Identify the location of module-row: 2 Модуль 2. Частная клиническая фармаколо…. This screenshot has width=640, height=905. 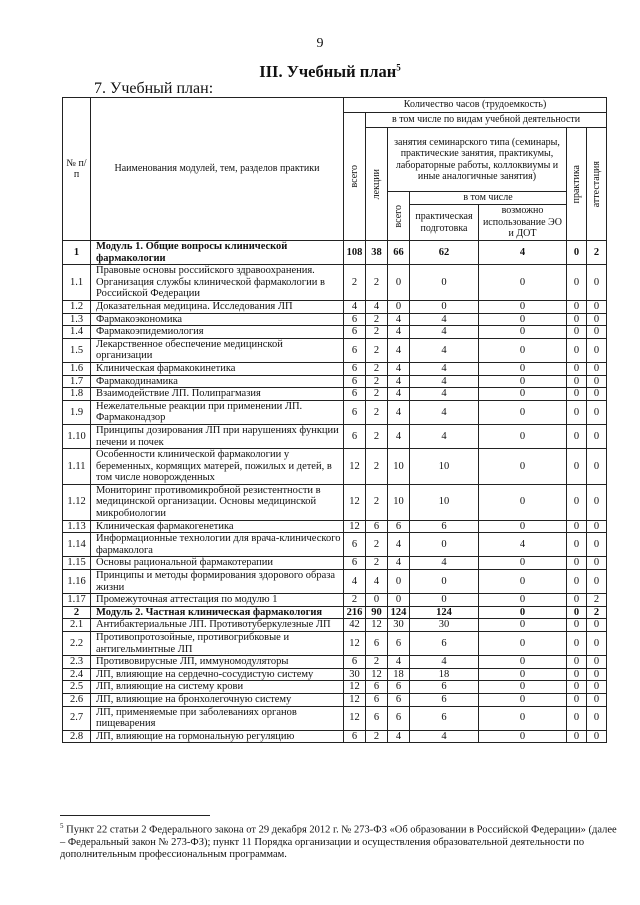
(335, 612).